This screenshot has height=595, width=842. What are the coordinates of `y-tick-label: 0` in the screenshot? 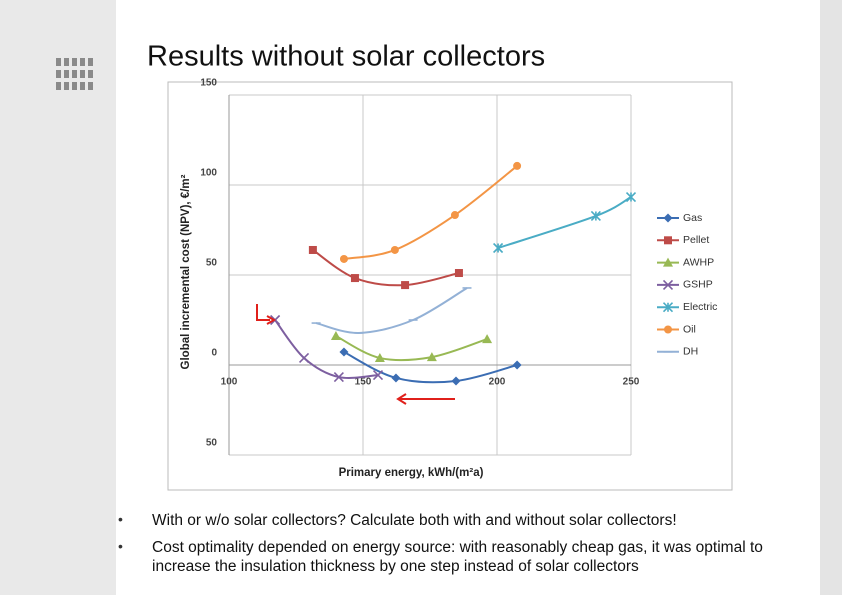 It's located at (214, 353).